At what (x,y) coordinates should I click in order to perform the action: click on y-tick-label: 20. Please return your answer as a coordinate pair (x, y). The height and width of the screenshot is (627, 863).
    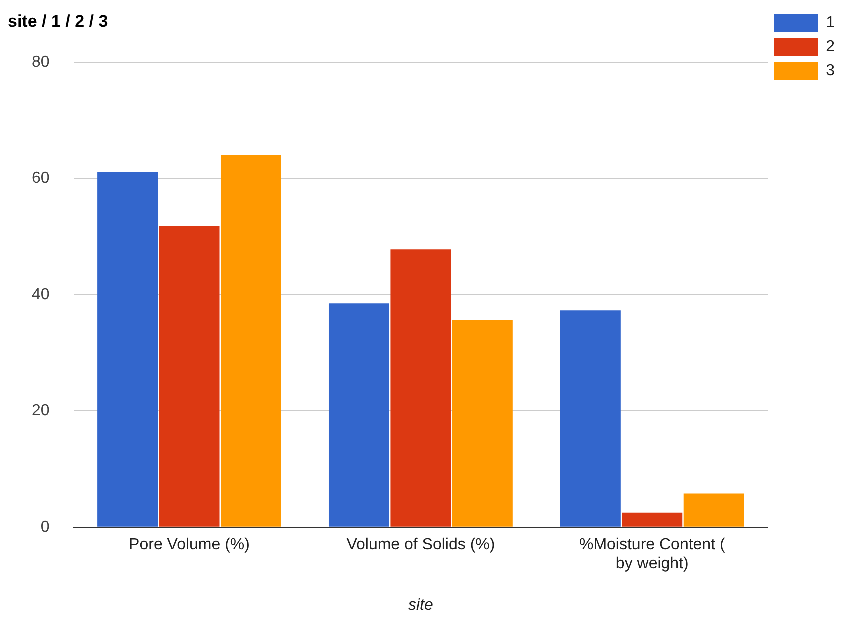
    Looking at the image, I should click on (41, 411).